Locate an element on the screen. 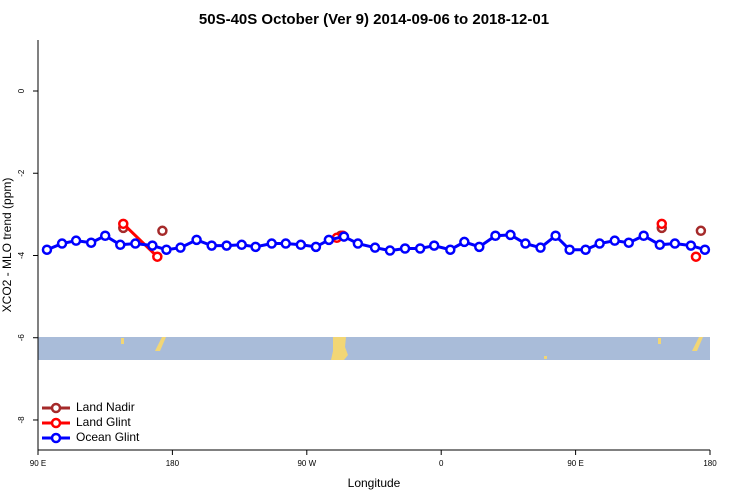 Image resolution: width=750 pixels, height=500 pixels. x-tick-label: 90 W is located at coordinates (306, 463).